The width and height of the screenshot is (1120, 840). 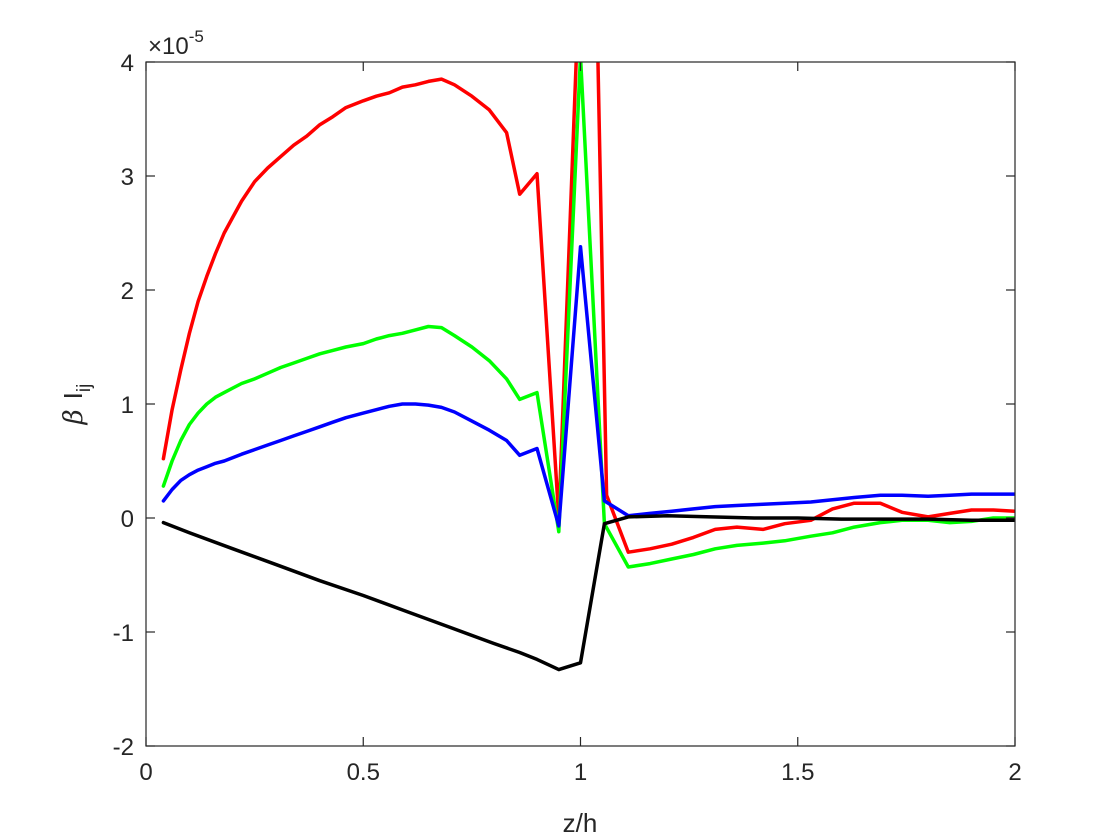 What do you see at coordinates (580, 823) in the screenshot?
I see `x-axis-label: z/h` at bounding box center [580, 823].